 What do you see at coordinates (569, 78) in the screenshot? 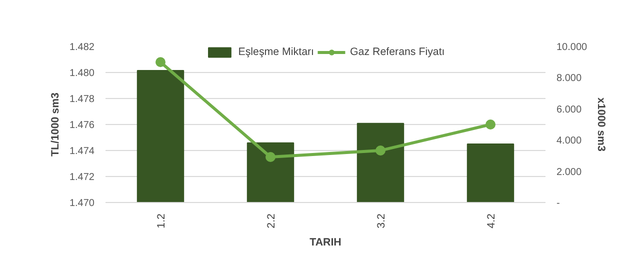
I see `y2-tick-label: 8.000` at bounding box center [569, 78].